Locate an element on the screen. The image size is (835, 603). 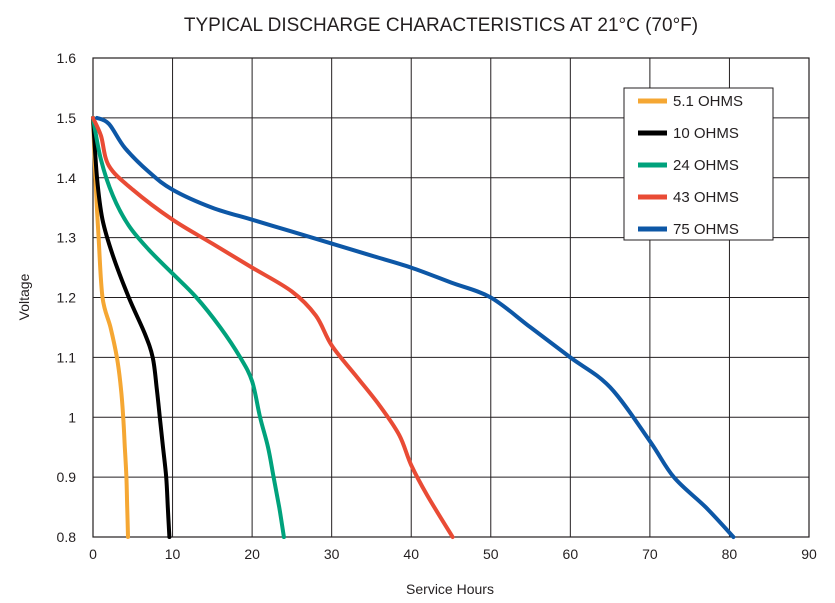
legend: 5.1 OHMS 10 OHMS 24 OHMS 43 OHMS 75 OHMS is located at coordinates (698, 164).